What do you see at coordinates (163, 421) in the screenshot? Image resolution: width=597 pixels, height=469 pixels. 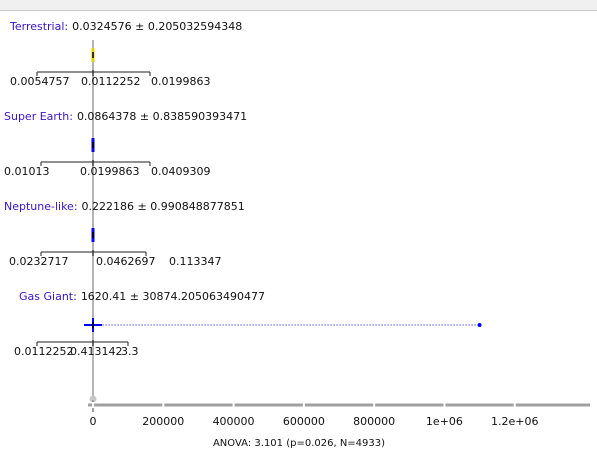 I see `x-tick-label: 200000` at bounding box center [163, 421].